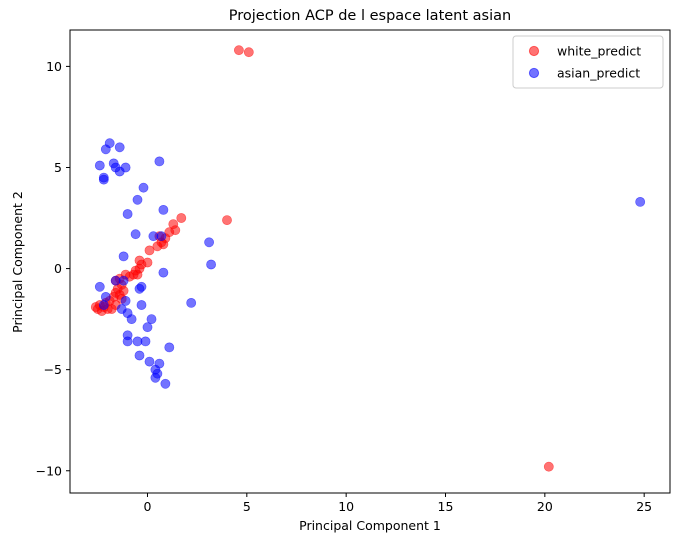 The width and height of the screenshot is (698, 545). I want to click on y-tick-label: −5, so click(53, 369).